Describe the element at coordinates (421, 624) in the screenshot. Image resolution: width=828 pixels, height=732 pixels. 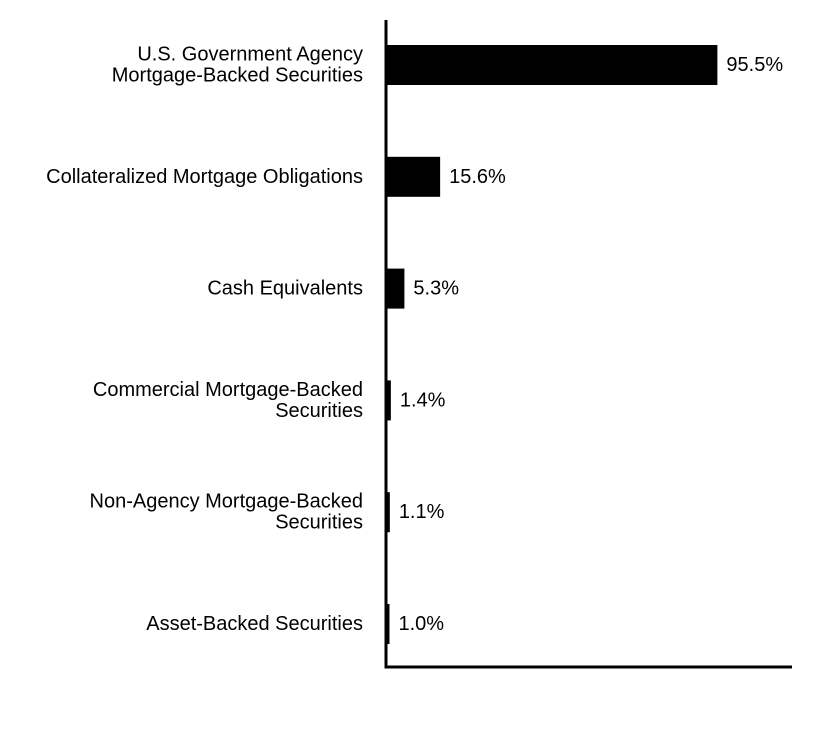
I see `value-label-5: 1.0%` at that location.